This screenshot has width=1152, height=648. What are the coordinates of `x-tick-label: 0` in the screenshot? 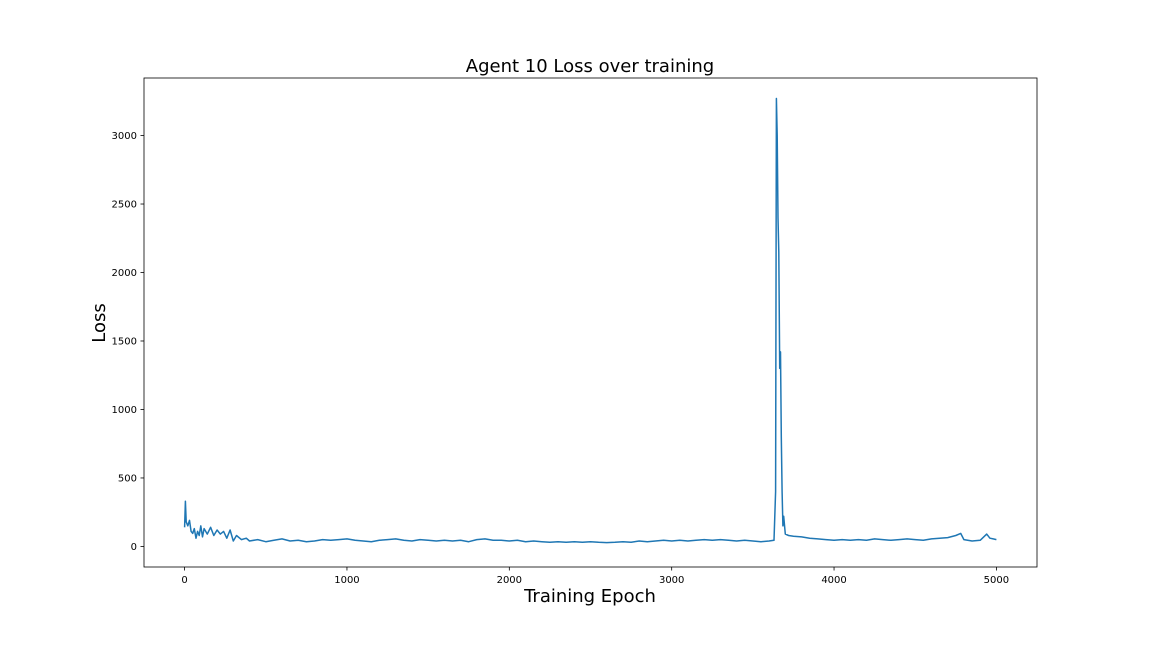 It's located at (184, 580).